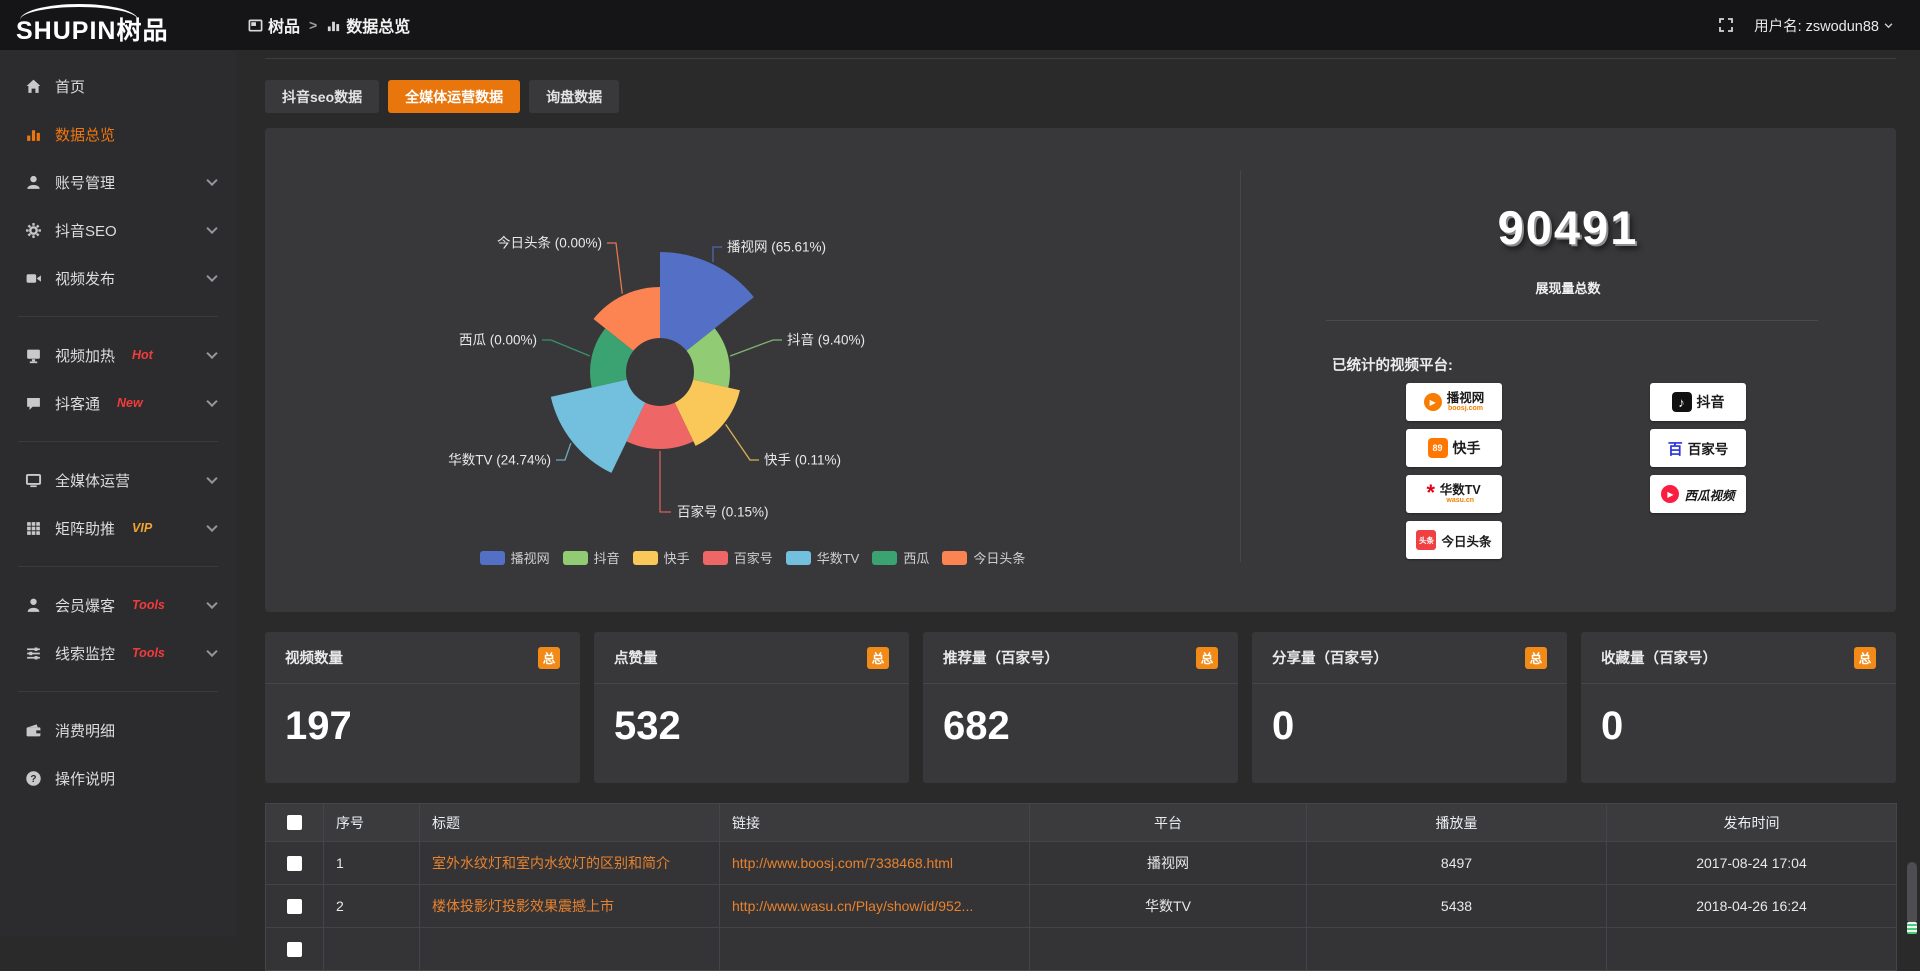 Image resolution: width=1920 pixels, height=971 pixels. I want to click on sidebar-item-video-heat: 视频加热 Hot, so click(118, 355).